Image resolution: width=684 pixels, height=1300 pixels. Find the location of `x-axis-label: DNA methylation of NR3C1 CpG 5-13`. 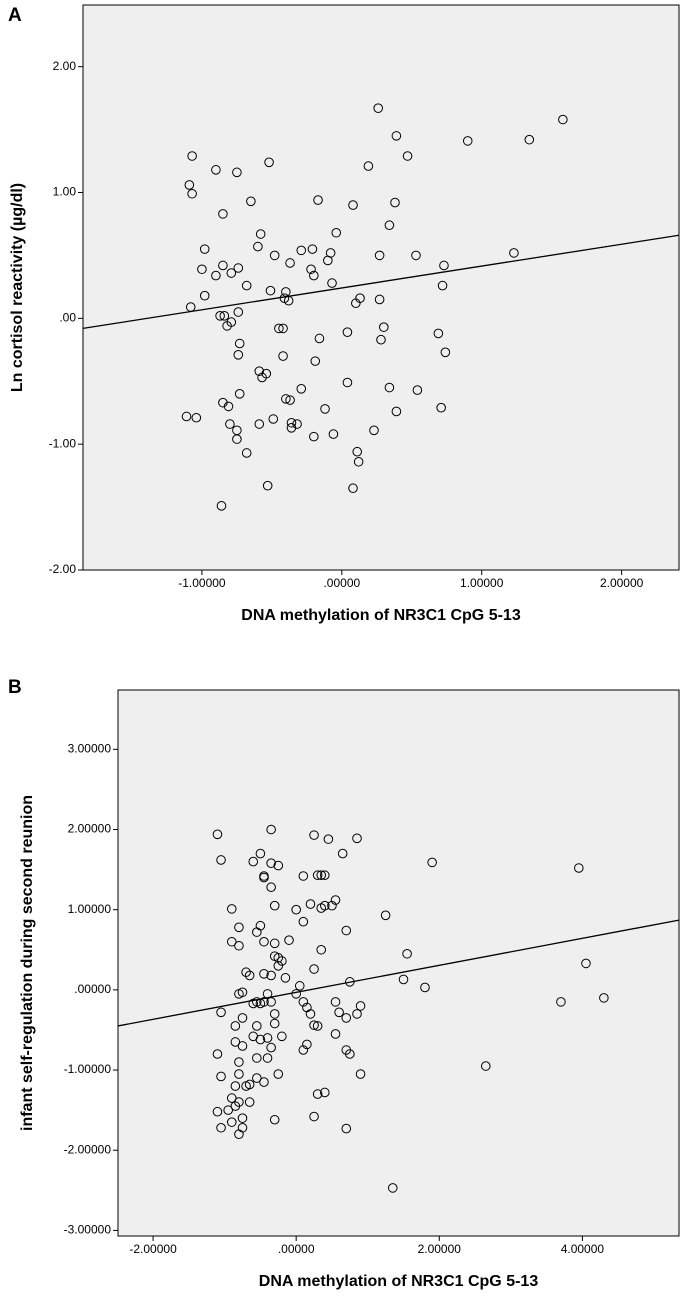

x-axis-label: DNA methylation of NR3C1 CpG 5-13 is located at coordinates (399, 1281).